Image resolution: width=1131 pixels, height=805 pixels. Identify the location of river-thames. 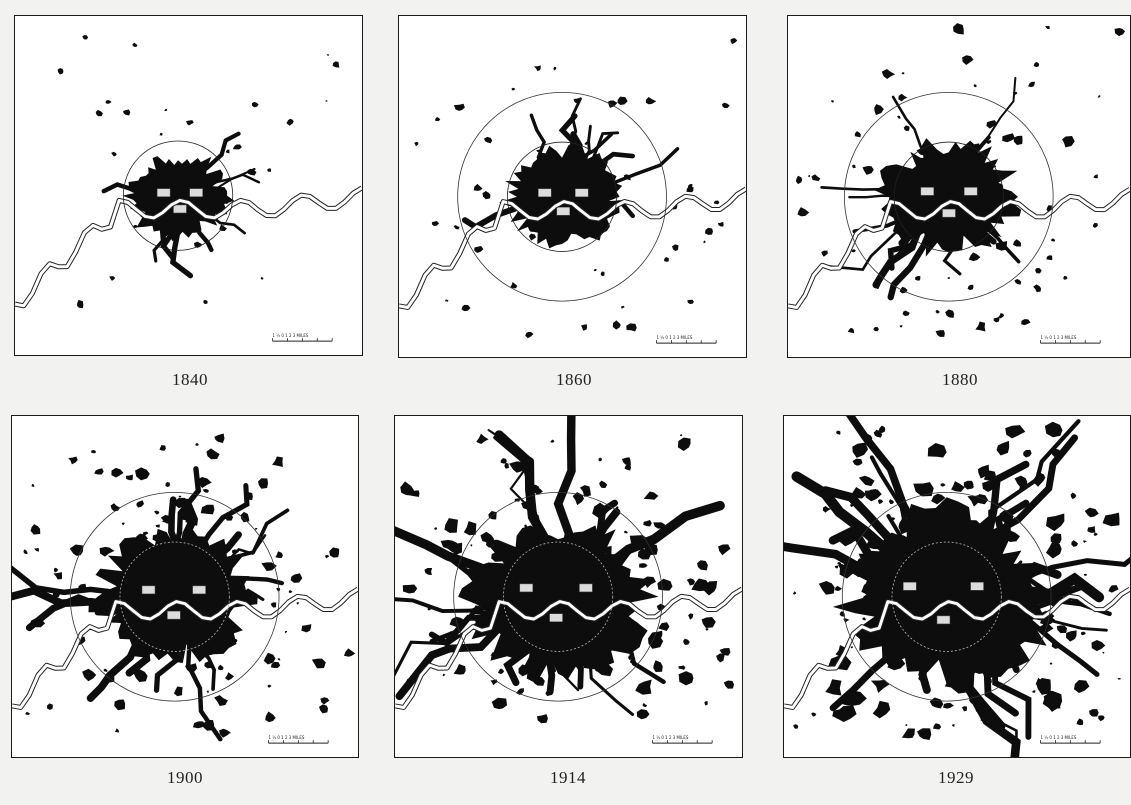
(568, 648).